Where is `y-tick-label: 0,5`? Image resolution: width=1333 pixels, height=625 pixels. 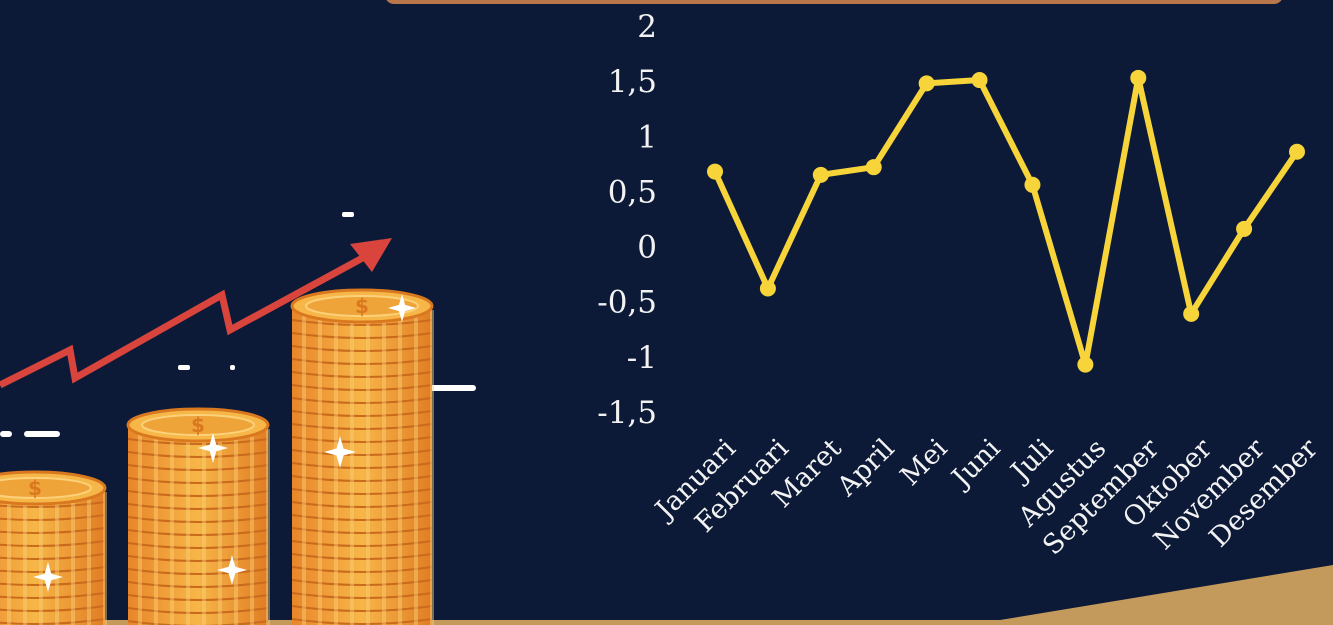
y-tick-label: 0,5 is located at coordinates (632, 192).